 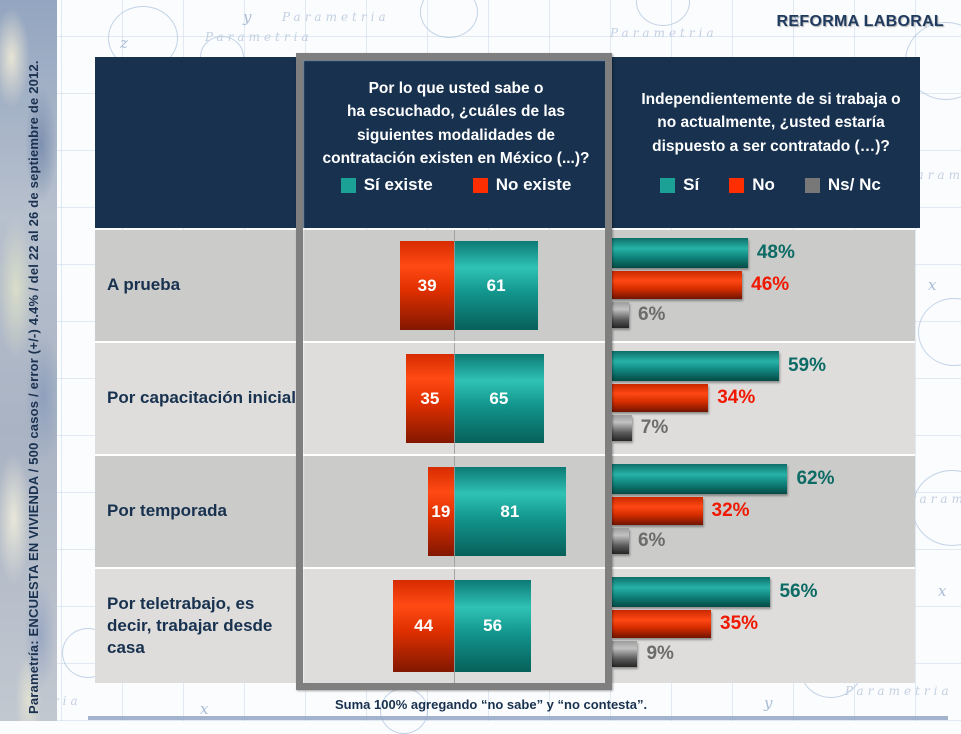 I want to click on category-label: Por temporada, so click(x=167, y=511).